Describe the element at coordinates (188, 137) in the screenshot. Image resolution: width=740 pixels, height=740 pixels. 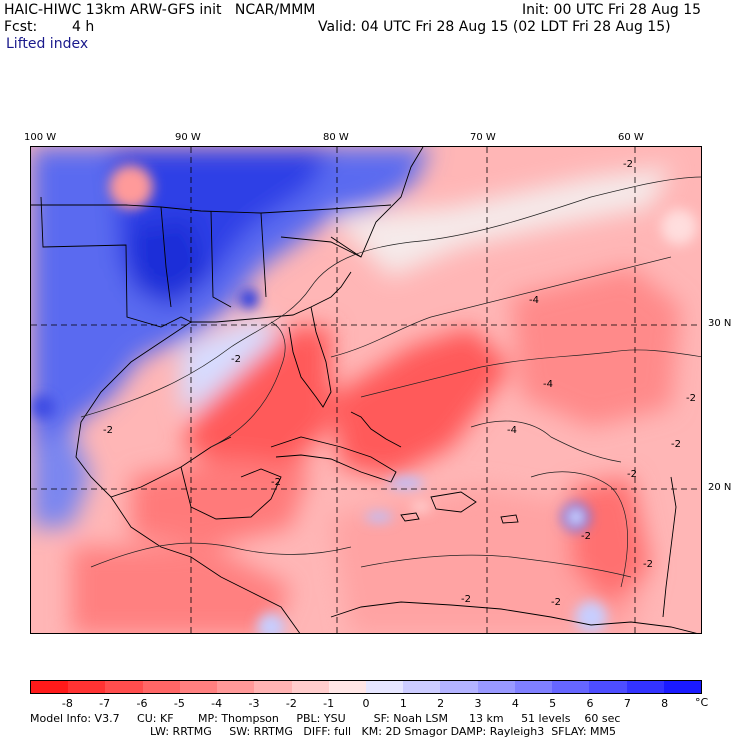
I see `lon-label-90w: 90 W` at that location.